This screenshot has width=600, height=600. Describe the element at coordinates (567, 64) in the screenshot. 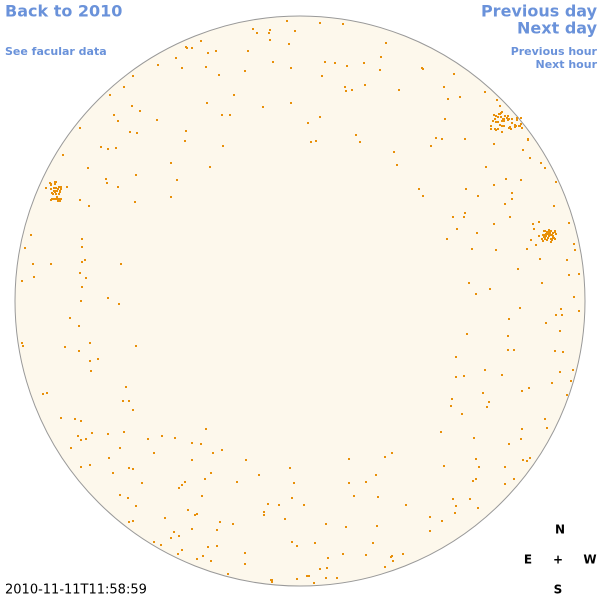

I see `next-hour-link: Next hour` at that location.